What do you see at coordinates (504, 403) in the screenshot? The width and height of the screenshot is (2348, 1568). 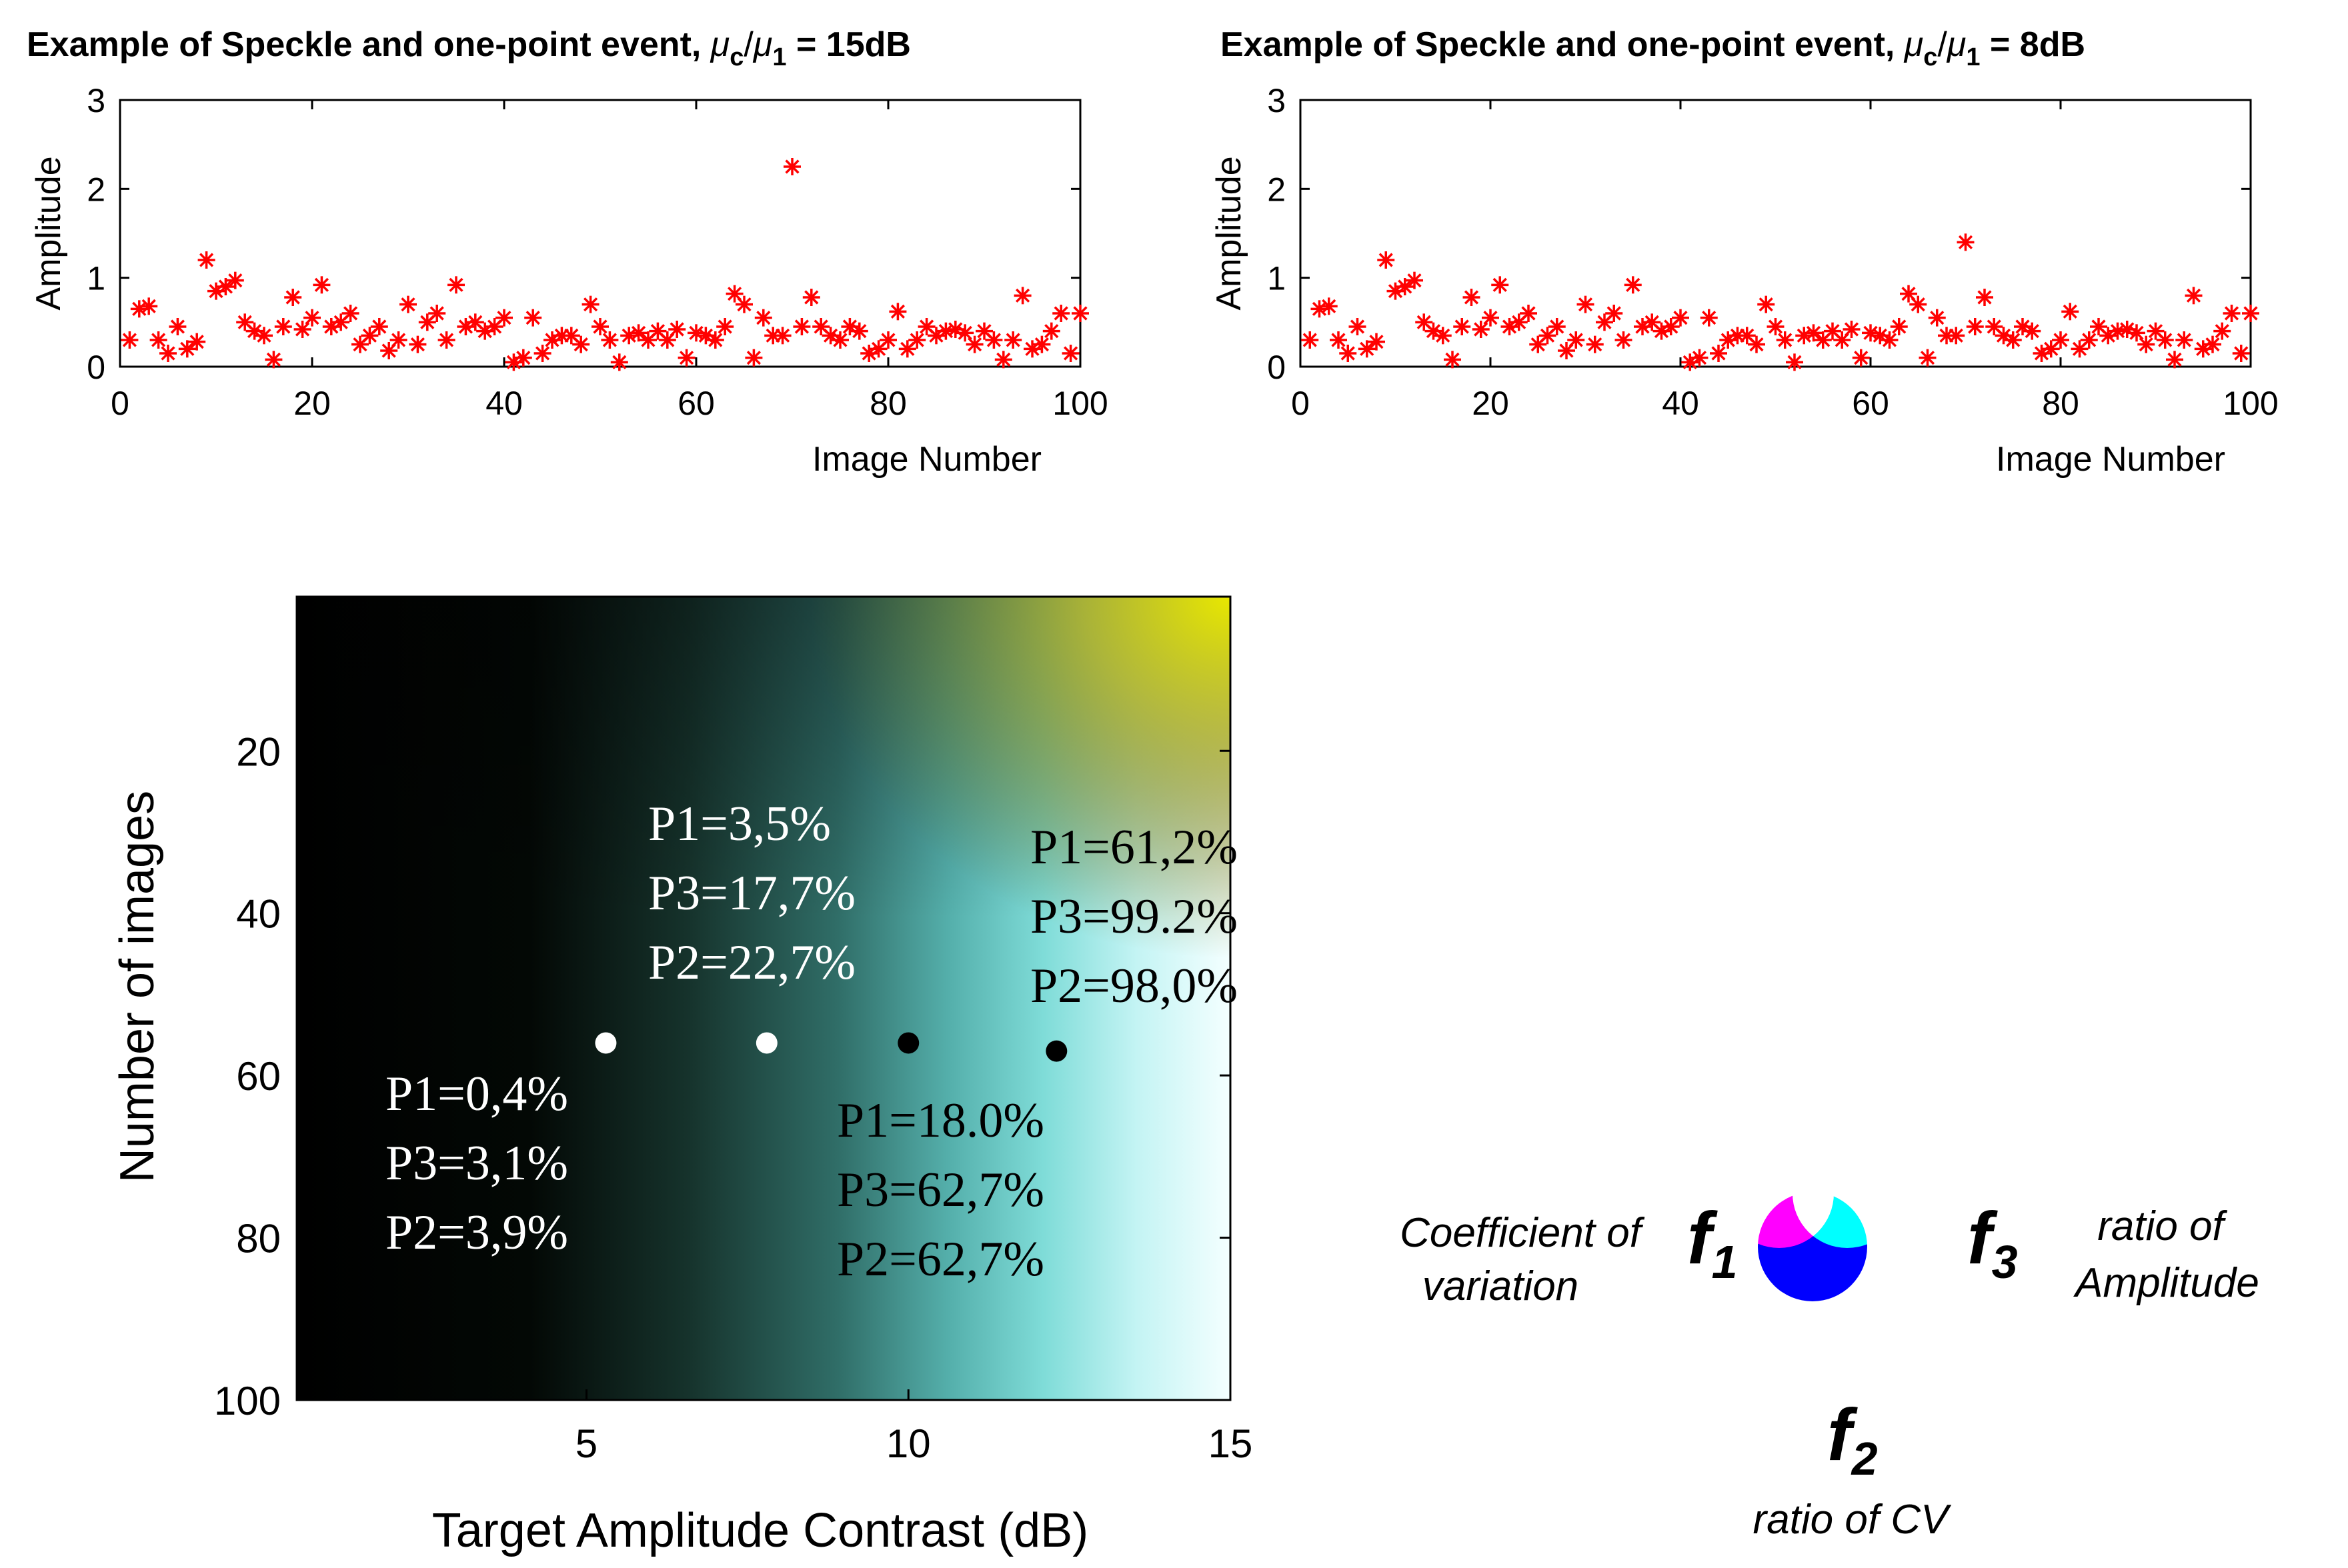 I see `x-tick-label: 40` at bounding box center [504, 403].